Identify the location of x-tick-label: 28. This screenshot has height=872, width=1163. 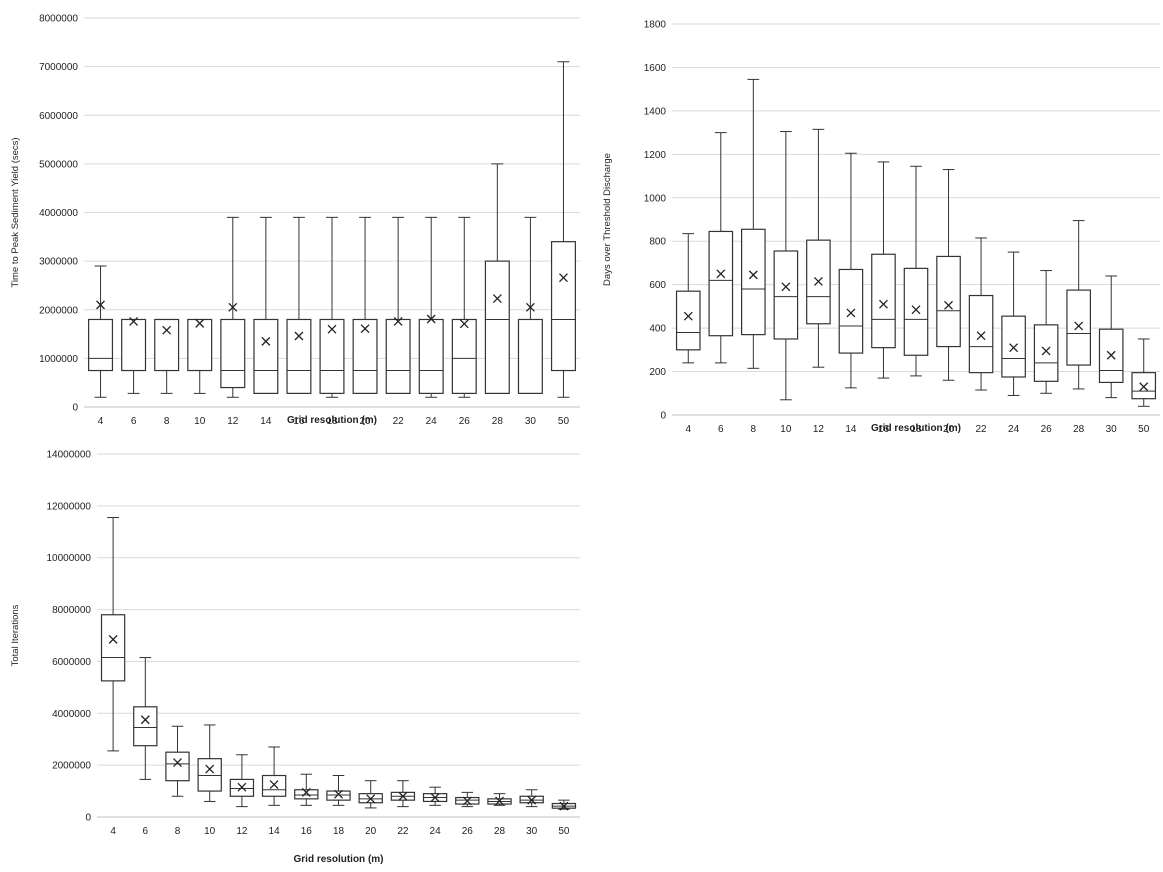
(1079, 429).